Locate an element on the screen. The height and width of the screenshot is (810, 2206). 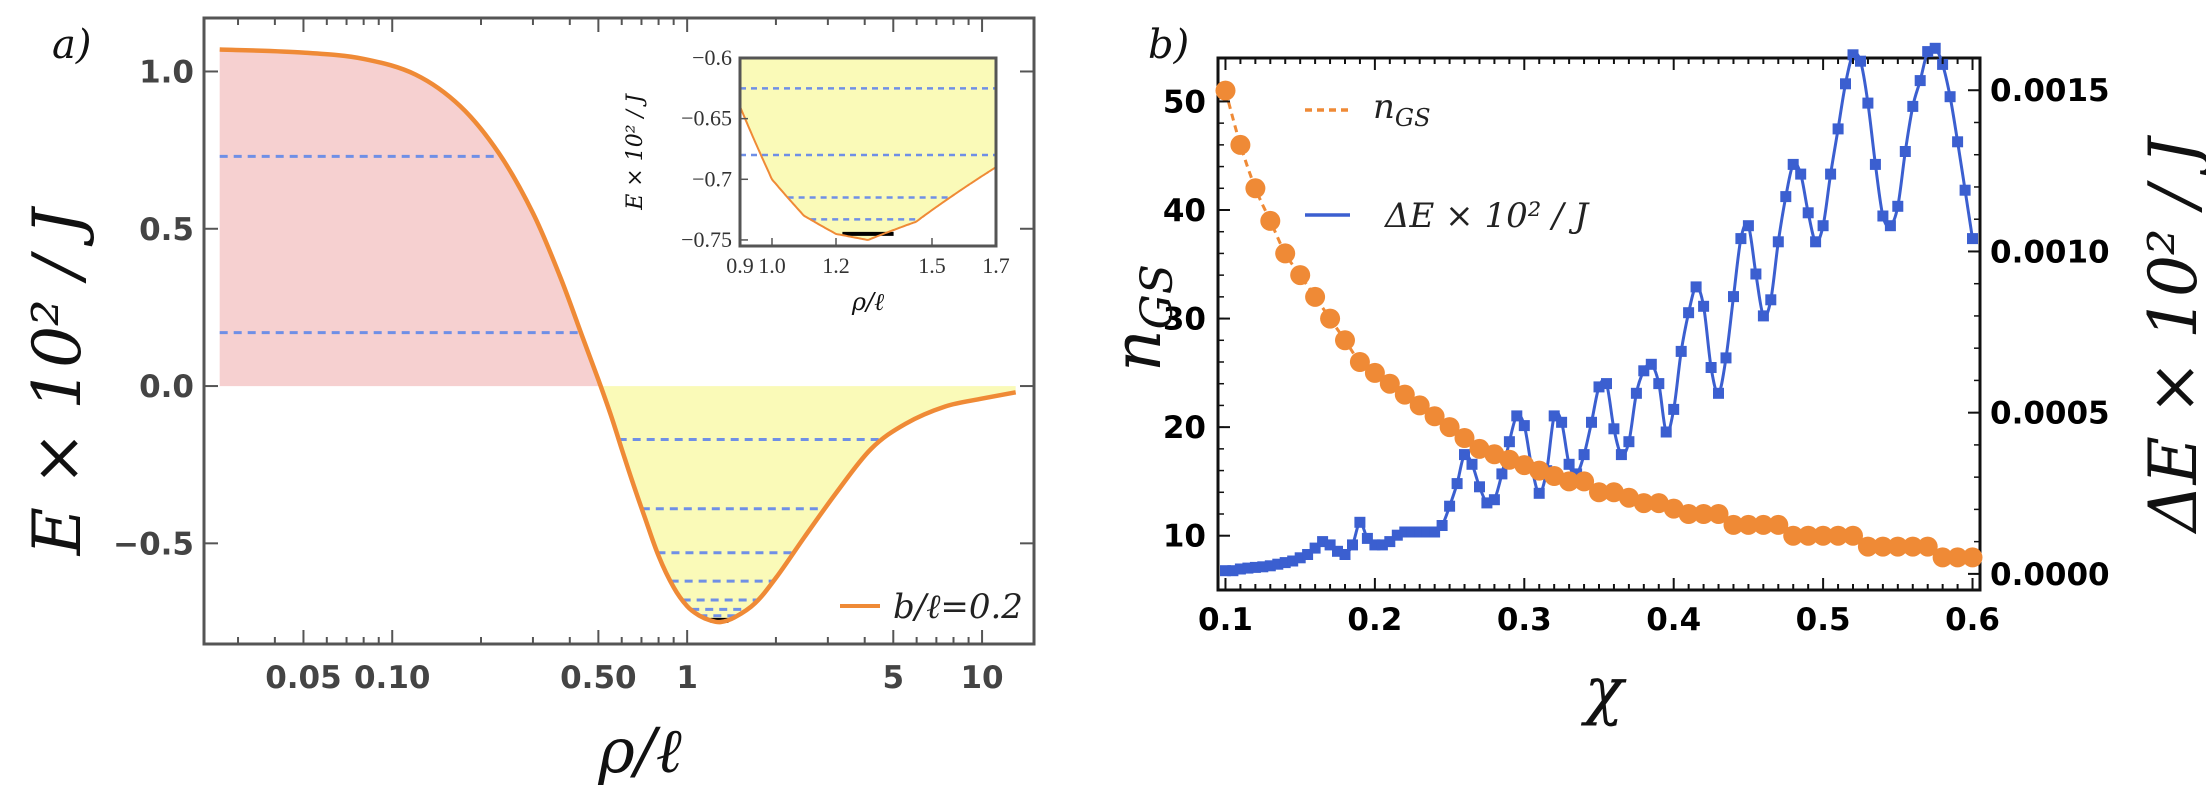
b-left-tick-label: 20 is located at coordinates (1184, 428).